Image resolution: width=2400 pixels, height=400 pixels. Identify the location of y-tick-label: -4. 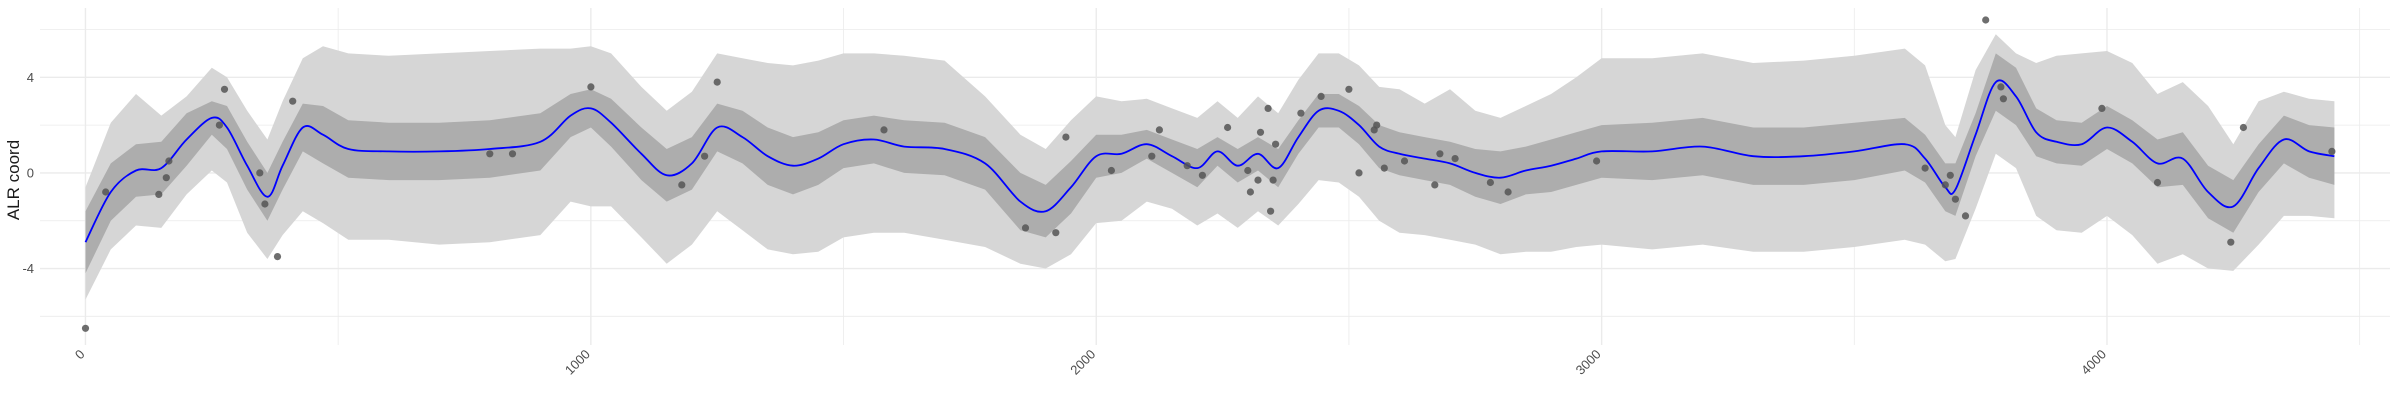
(28, 268).